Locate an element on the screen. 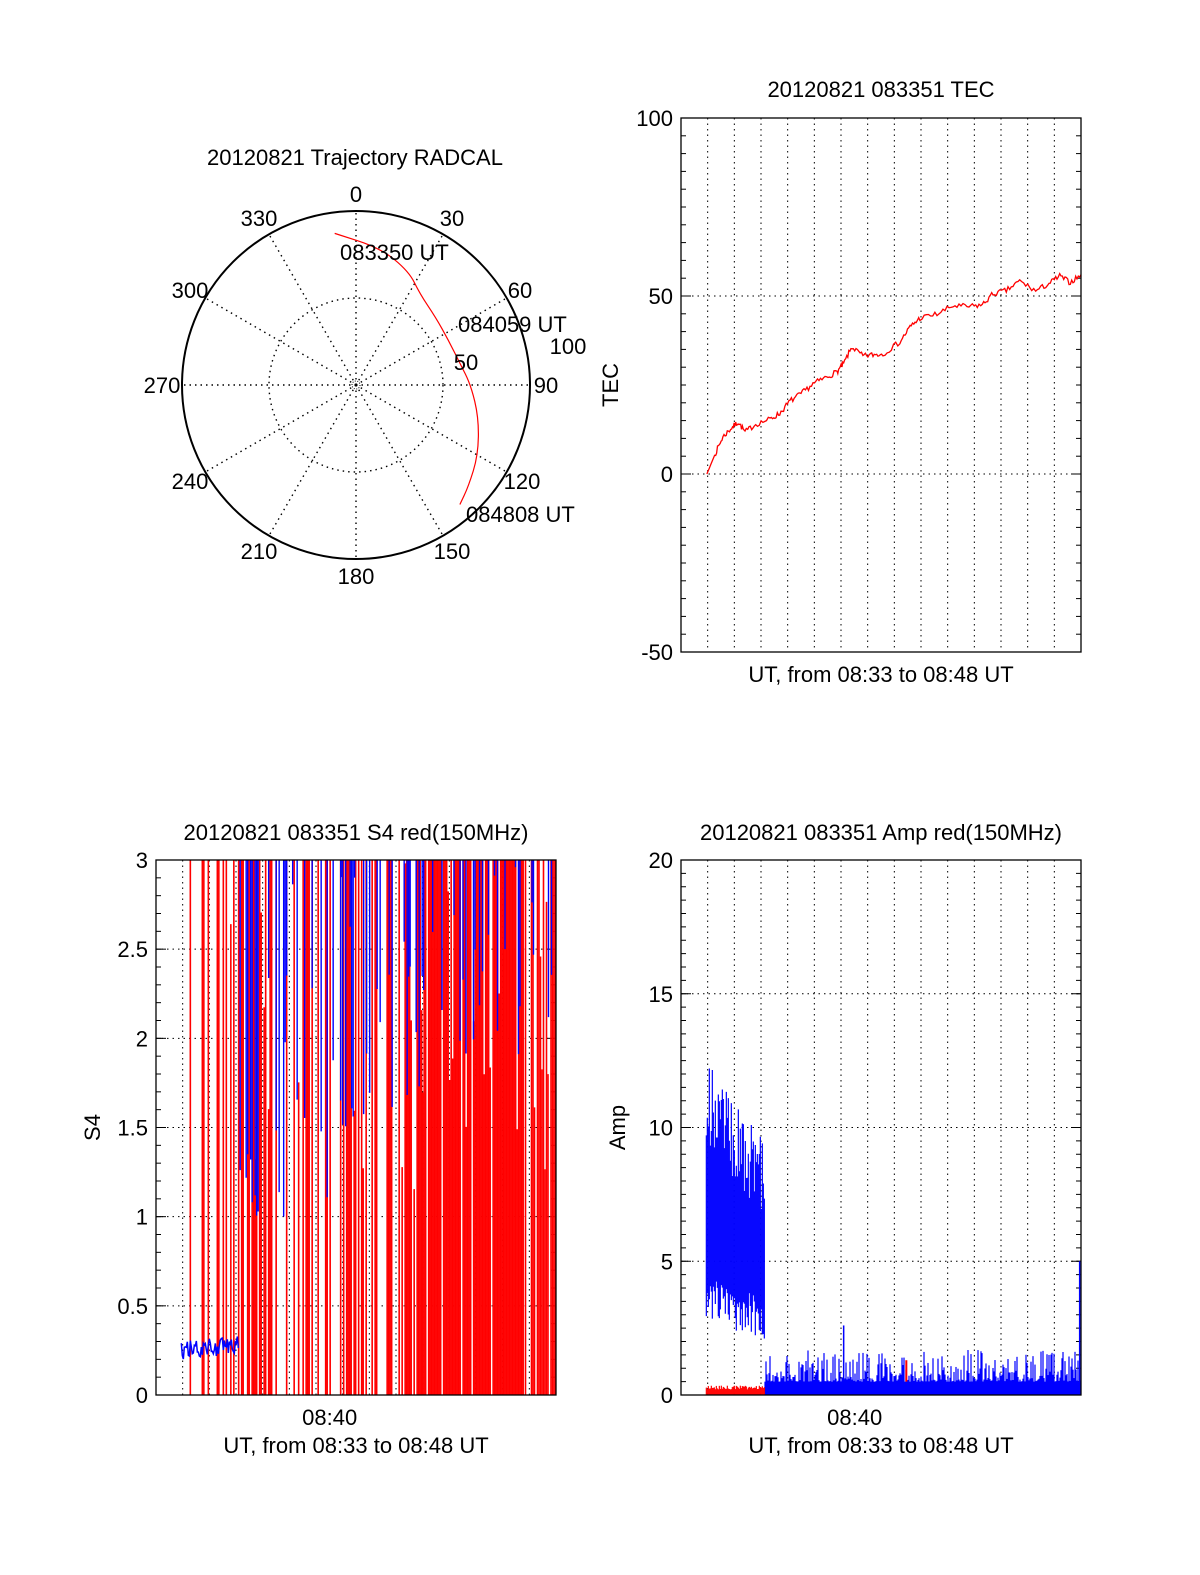  polar-radius-label: 100 is located at coordinates (568, 346).